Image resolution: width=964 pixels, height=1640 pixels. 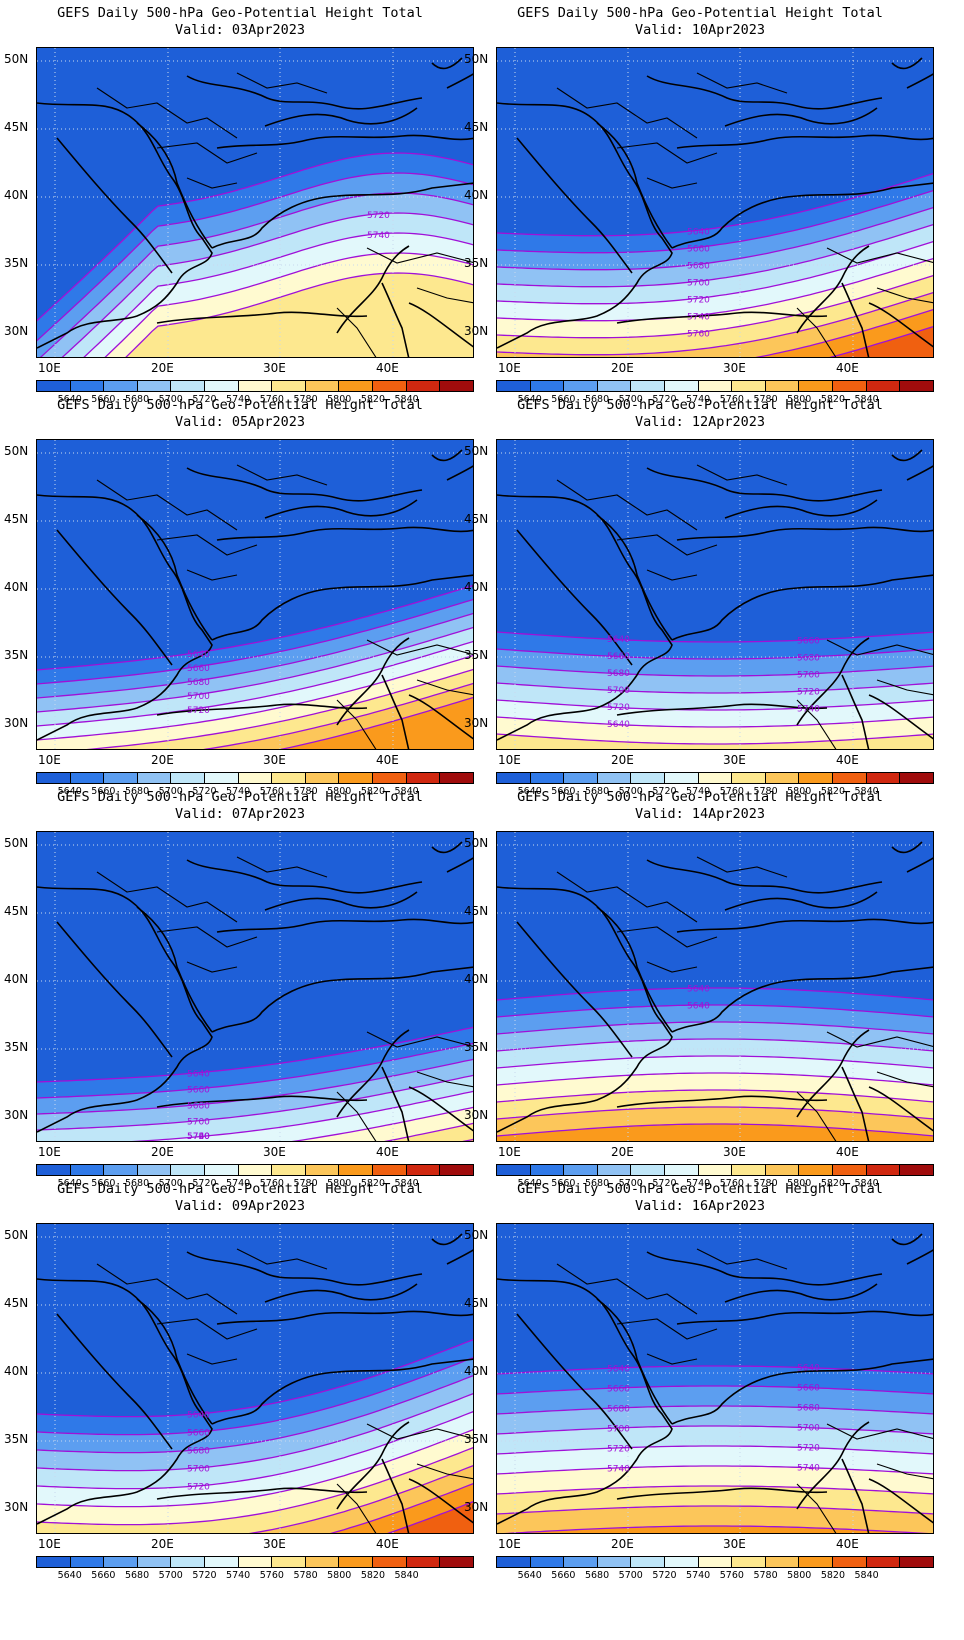 I want to click on latitude-label: 35N, so click(x=476, y=263).